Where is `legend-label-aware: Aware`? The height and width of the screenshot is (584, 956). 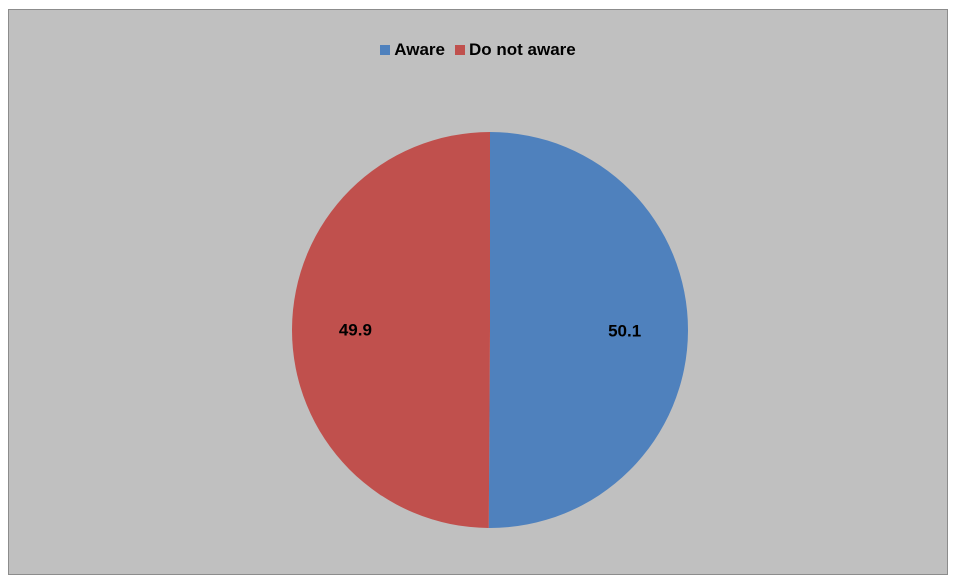
legend-label-aware: Aware is located at coordinates (419, 49).